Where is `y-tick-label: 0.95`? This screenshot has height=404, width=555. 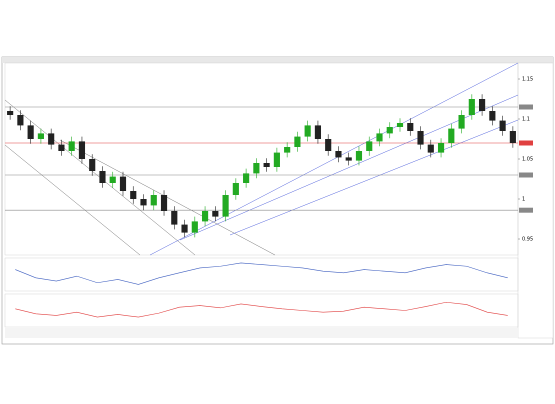
y-tick-label: 0.95 is located at coordinates (527, 240).